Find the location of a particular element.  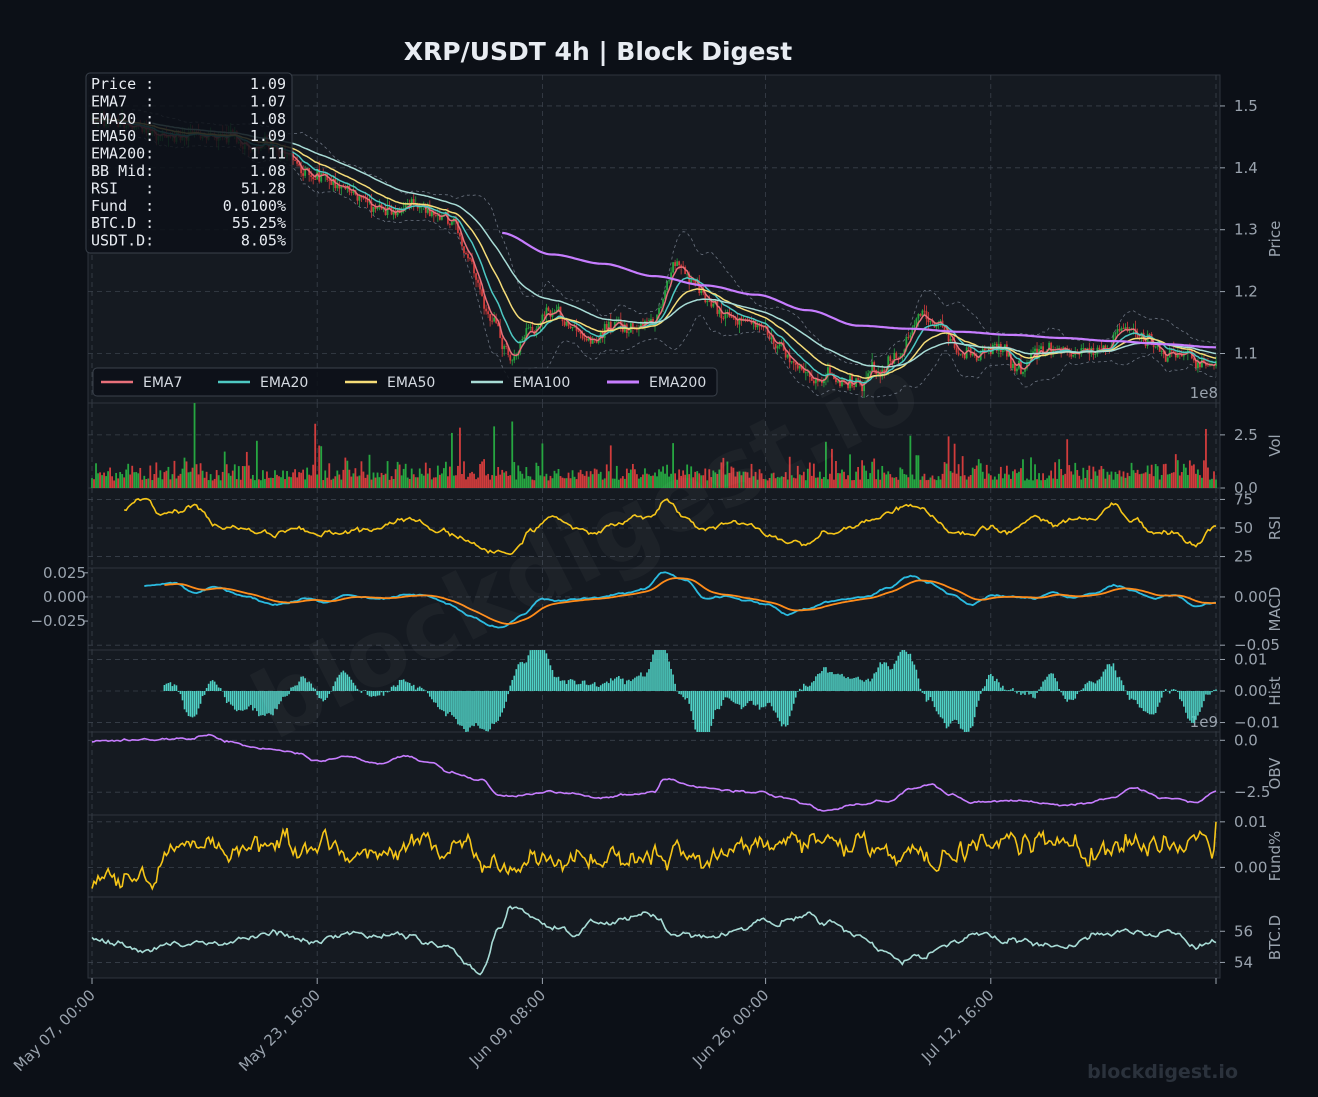

info-value: 51.28 is located at coordinates (263, 188).